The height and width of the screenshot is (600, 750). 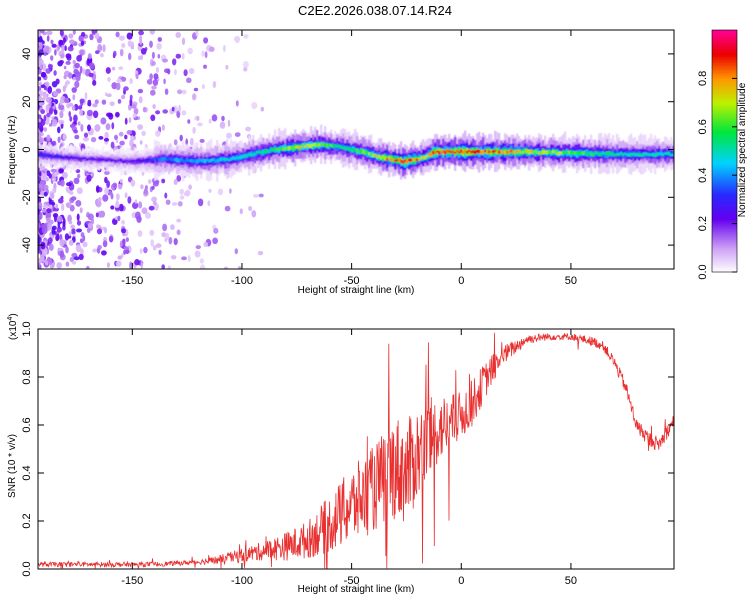 What do you see at coordinates (27, 245) in the screenshot?
I see `spectrogram-y-tick-label: -40` at bounding box center [27, 245].